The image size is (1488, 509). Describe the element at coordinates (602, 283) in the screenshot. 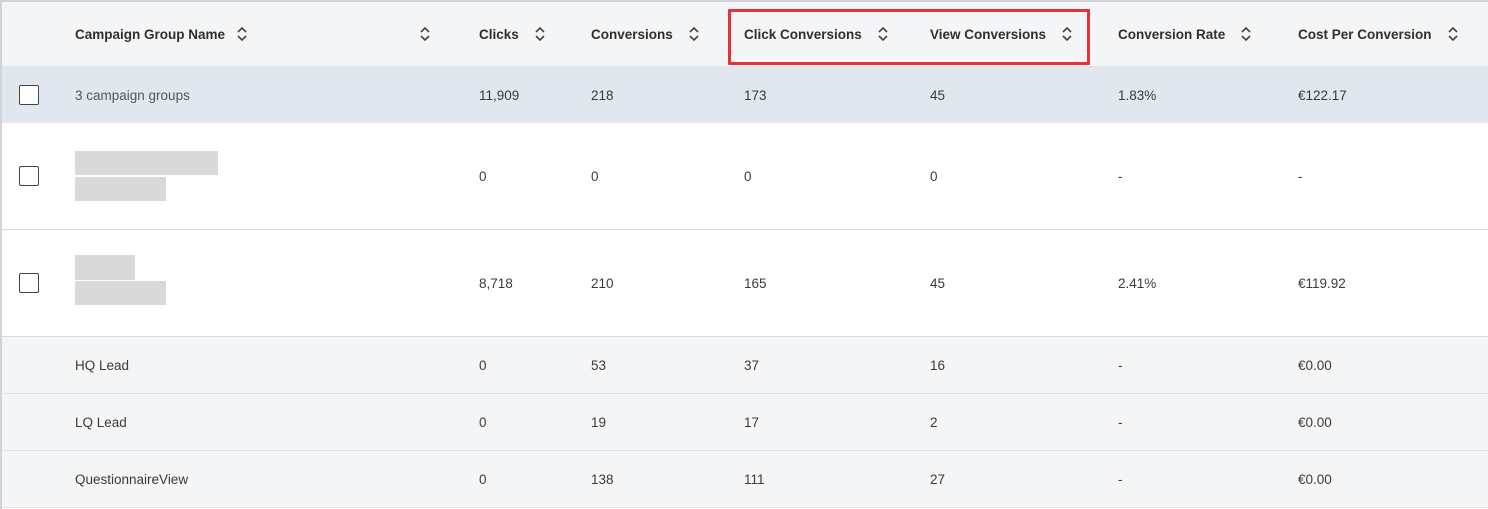

I see `row-conversions: 210` at that location.